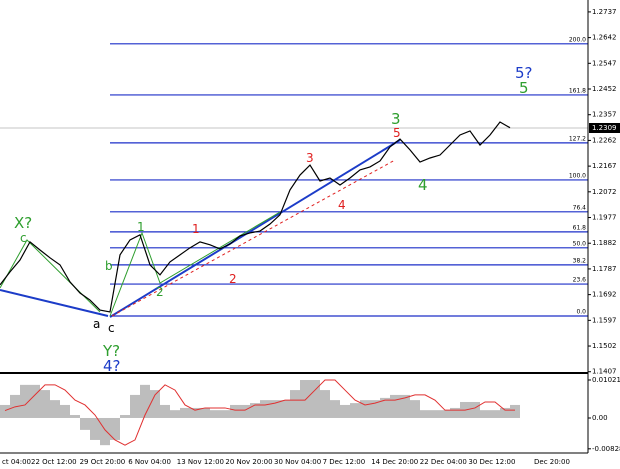 The width and height of the screenshot is (620, 469). Describe the element at coordinates (552, 462) in the screenshot. I see `x-tick-label: Dec 20:00` at that location.